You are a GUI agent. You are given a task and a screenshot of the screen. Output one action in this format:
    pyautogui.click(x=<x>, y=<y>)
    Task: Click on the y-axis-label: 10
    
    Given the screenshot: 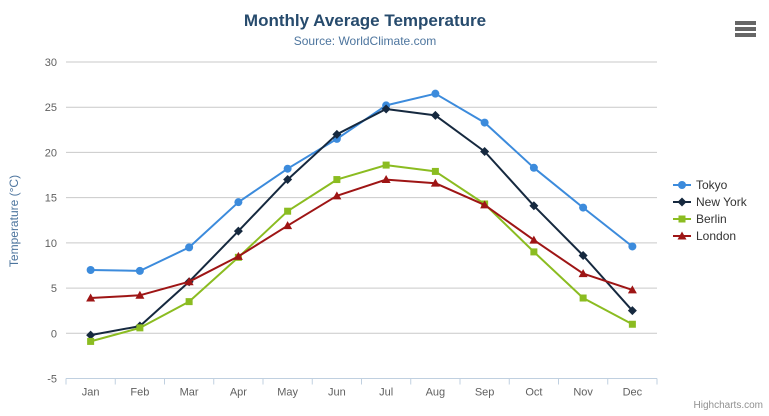 What is the action you would take?
    pyautogui.click(x=51, y=244)
    